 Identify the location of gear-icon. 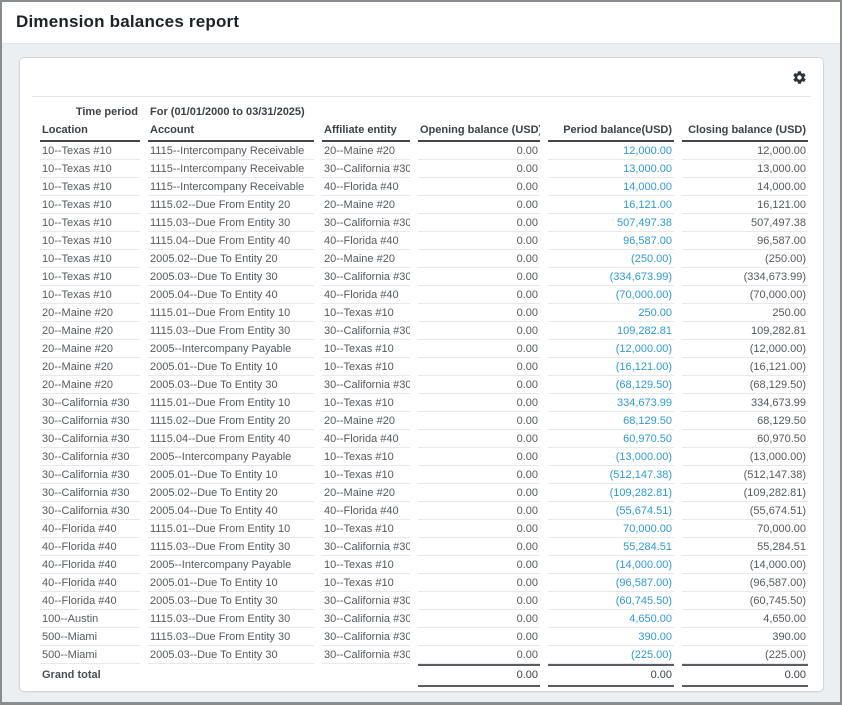
(799, 79).